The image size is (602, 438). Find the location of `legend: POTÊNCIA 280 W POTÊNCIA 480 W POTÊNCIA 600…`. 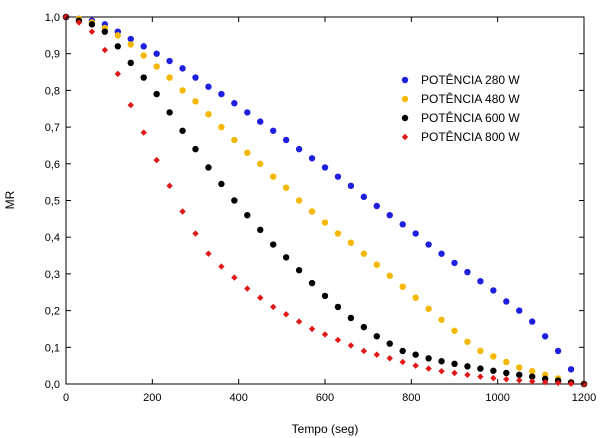

legend: POTÊNCIA 280 W POTÊNCIA 480 W POTÊNCIA 600… is located at coordinates (460, 108).